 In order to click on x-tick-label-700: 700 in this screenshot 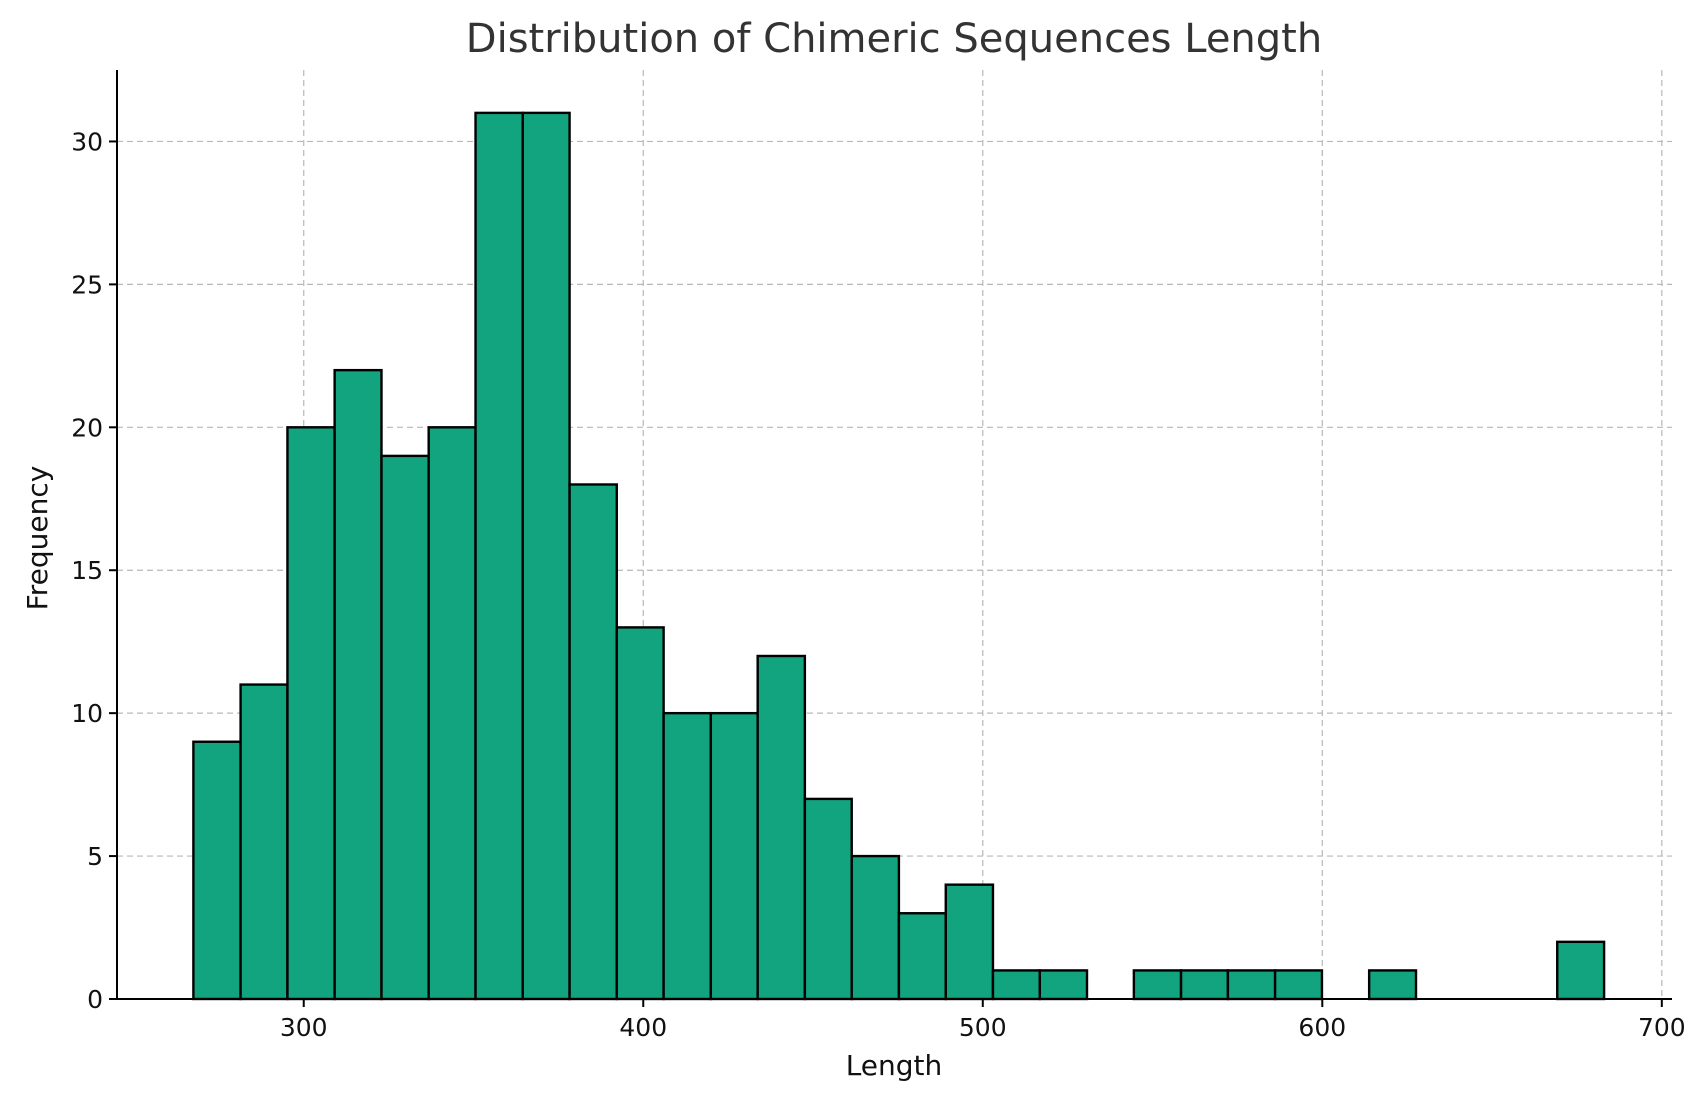, I will do `click(1662, 1027)`.